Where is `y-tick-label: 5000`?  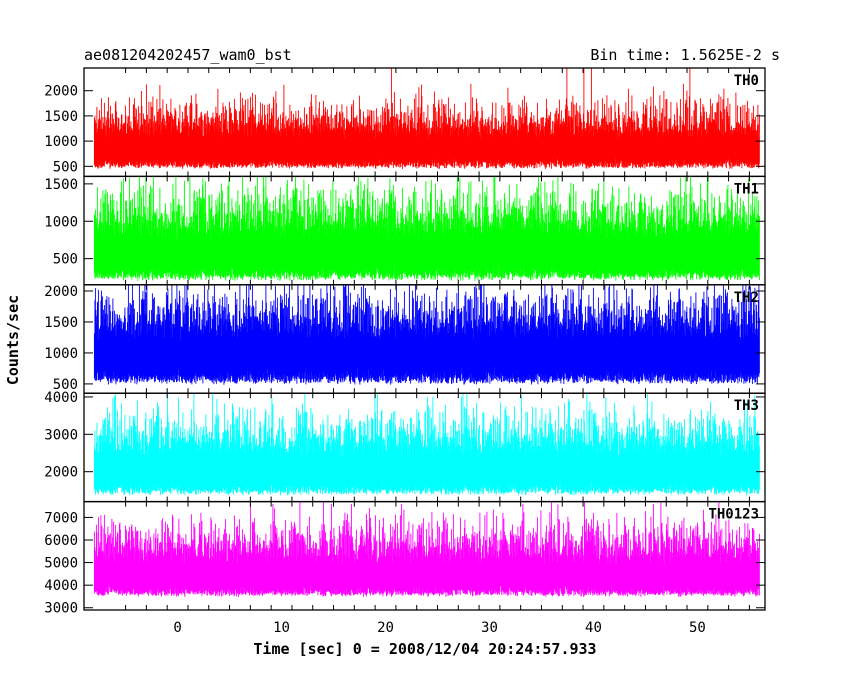 y-tick-label: 5000 is located at coordinates (61, 564).